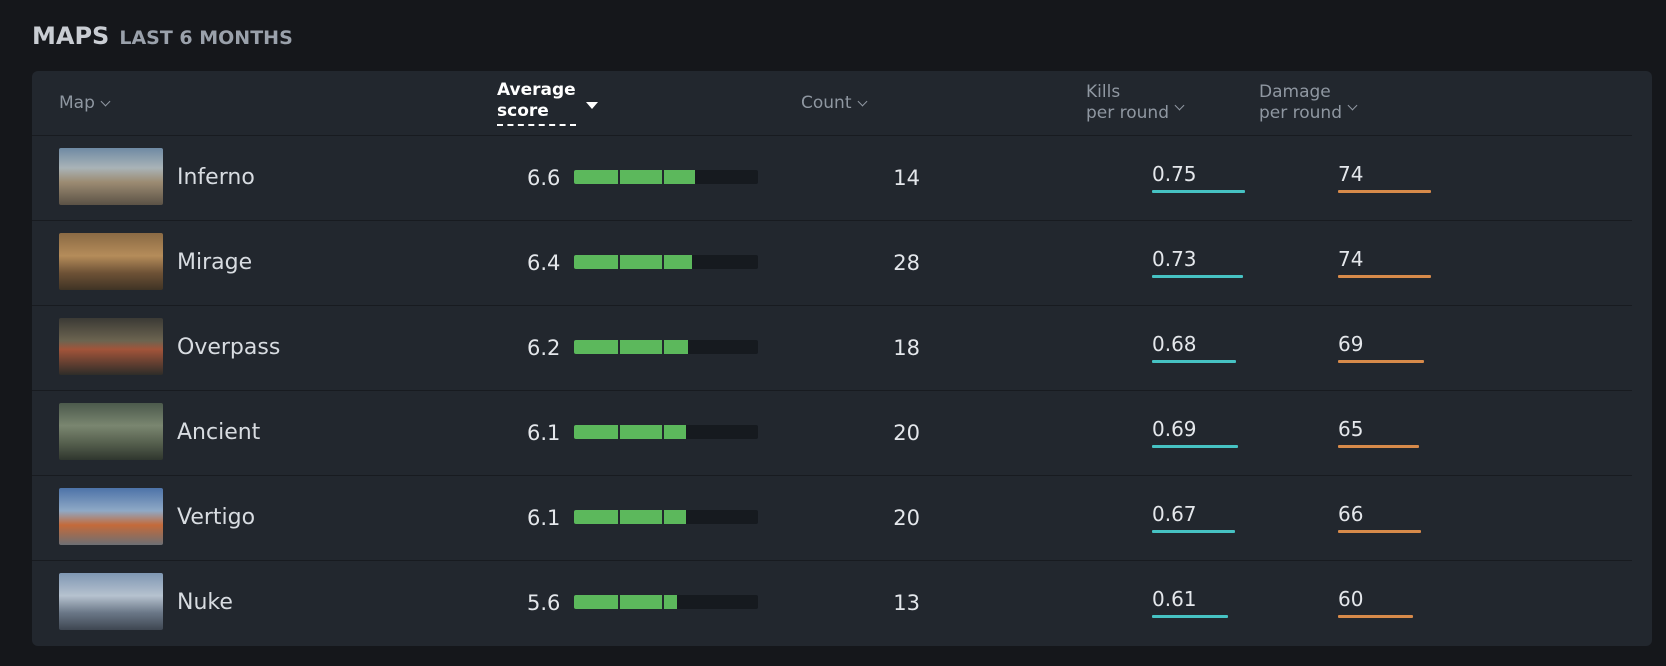 The height and width of the screenshot is (666, 1666). I want to click on header-count: Count, so click(834, 103).